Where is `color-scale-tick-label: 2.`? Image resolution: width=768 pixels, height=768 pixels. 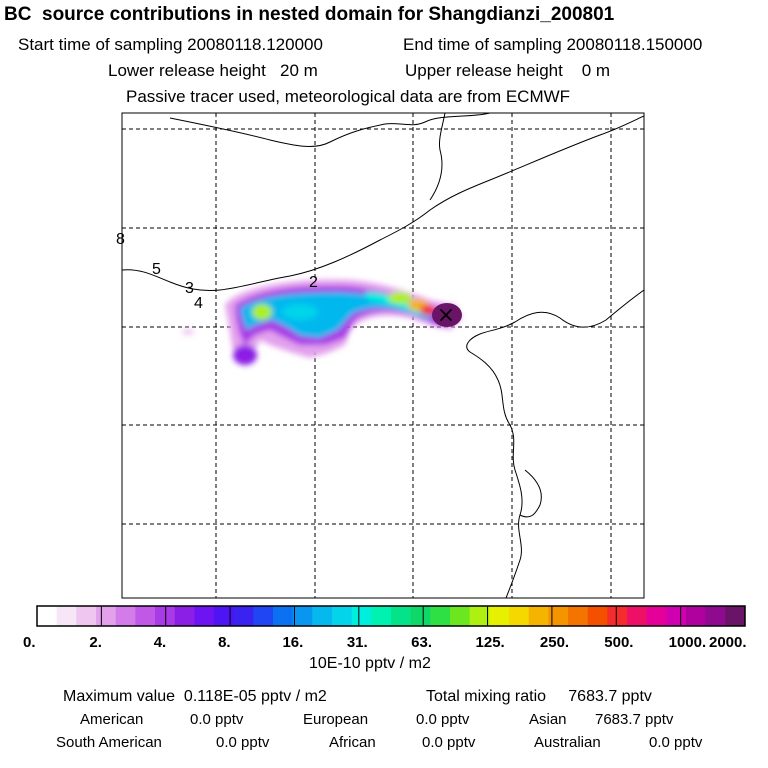
color-scale-tick-label: 2. is located at coordinates (95, 642).